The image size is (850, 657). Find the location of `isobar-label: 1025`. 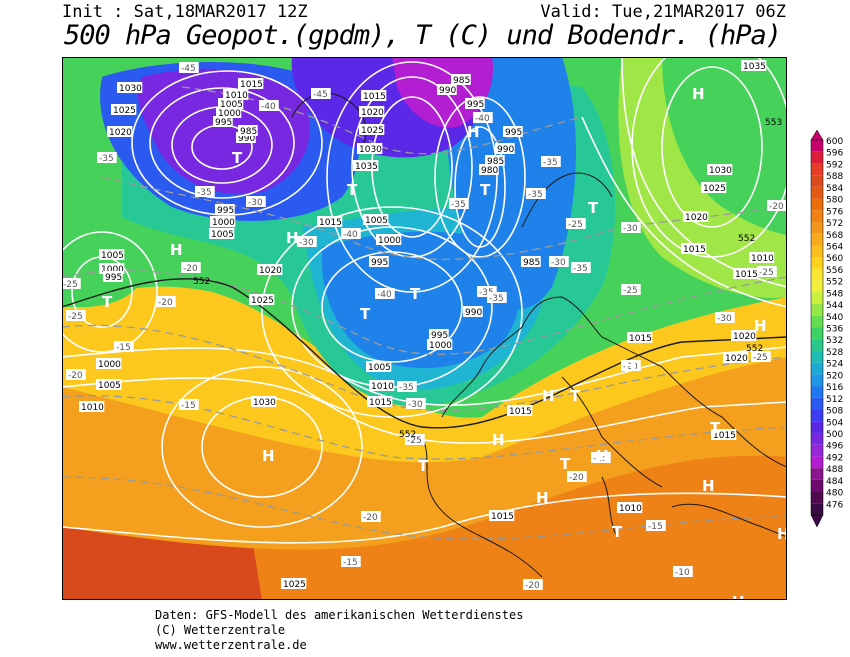

isobar-label: 1025 is located at coordinates (372, 130).